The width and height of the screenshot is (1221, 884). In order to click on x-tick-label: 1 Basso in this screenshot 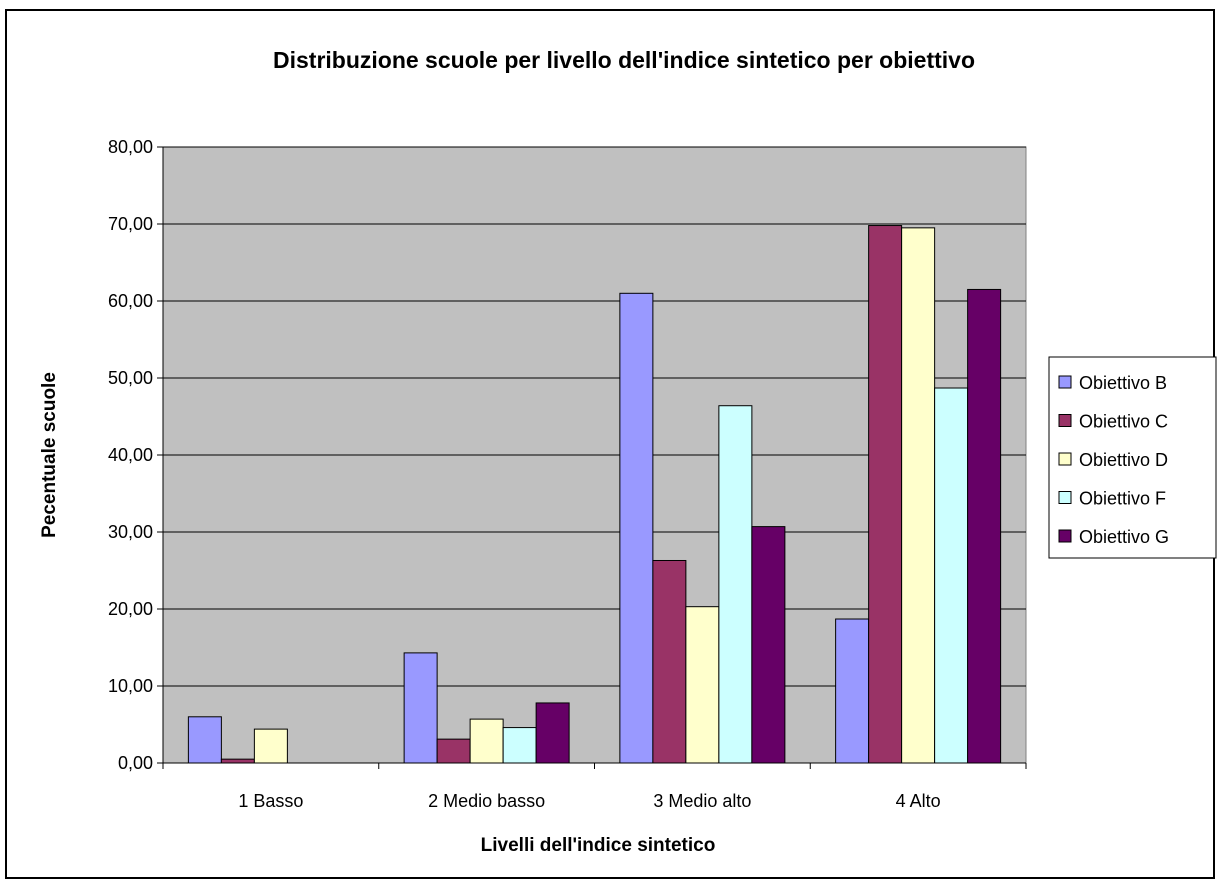, I will do `click(270, 801)`.